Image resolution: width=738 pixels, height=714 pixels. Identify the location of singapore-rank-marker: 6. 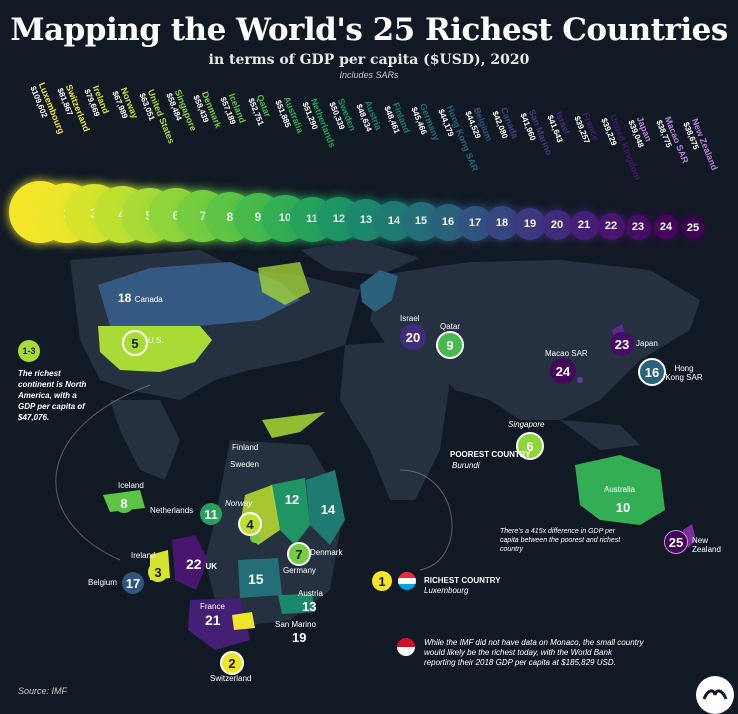
(530, 446).